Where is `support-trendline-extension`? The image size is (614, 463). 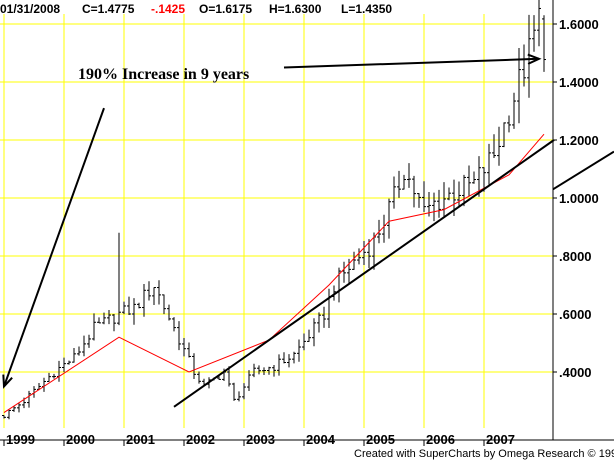 support-trendline-extension is located at coordinates (583, 170).